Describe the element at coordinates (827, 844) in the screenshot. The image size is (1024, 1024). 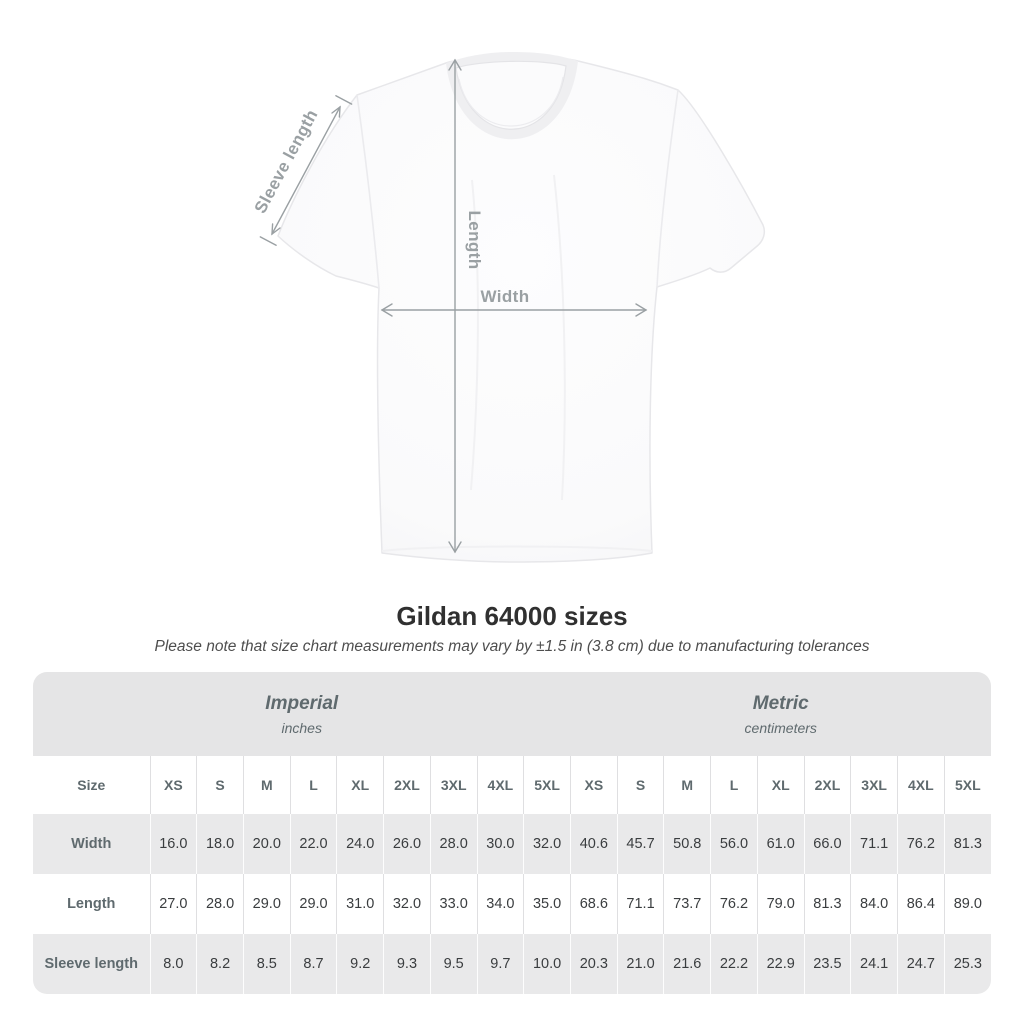
I see `measurement-value: 66.0` at that location.